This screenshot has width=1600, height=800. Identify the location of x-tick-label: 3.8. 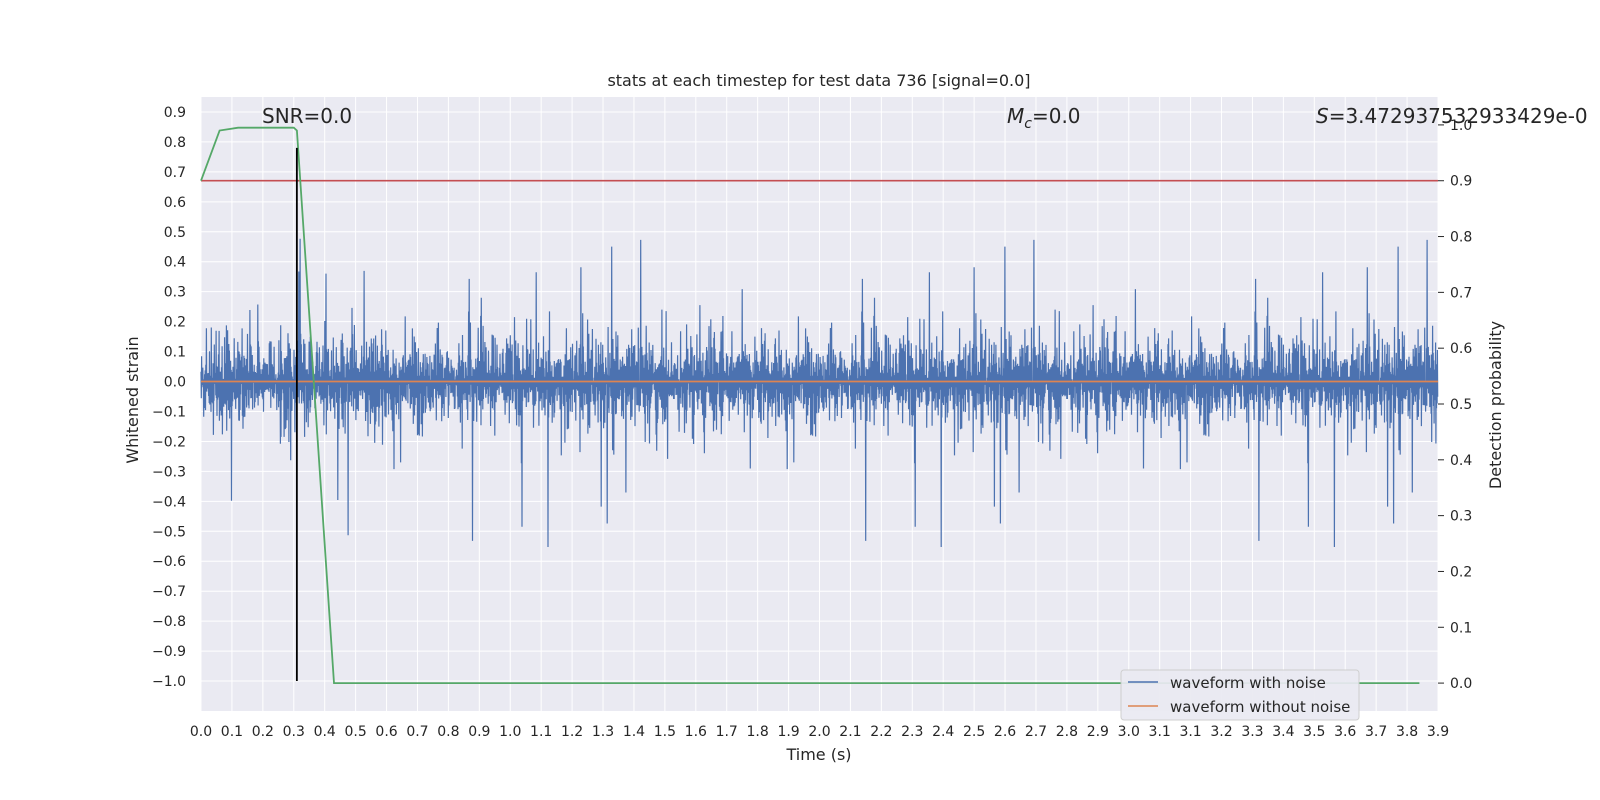
(1407, 732).